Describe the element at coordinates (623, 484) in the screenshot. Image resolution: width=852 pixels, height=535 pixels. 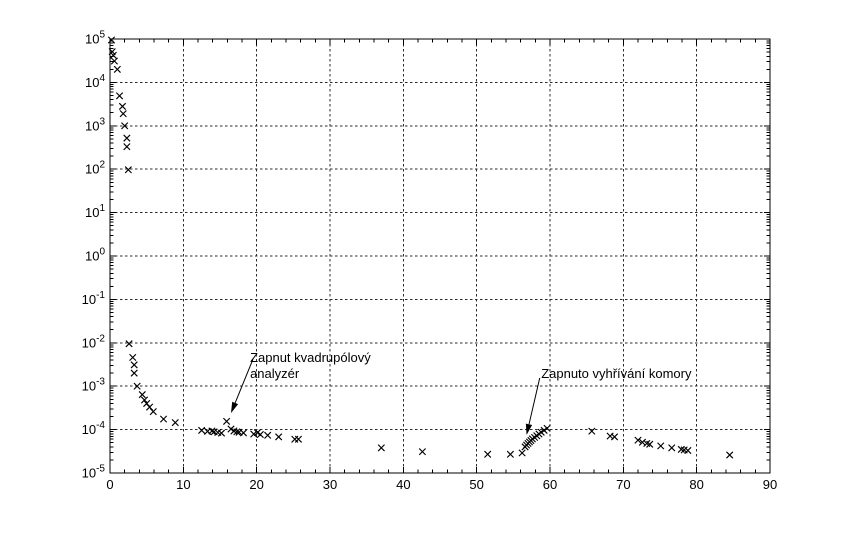
I see `x-tick-label: 70` at that location.